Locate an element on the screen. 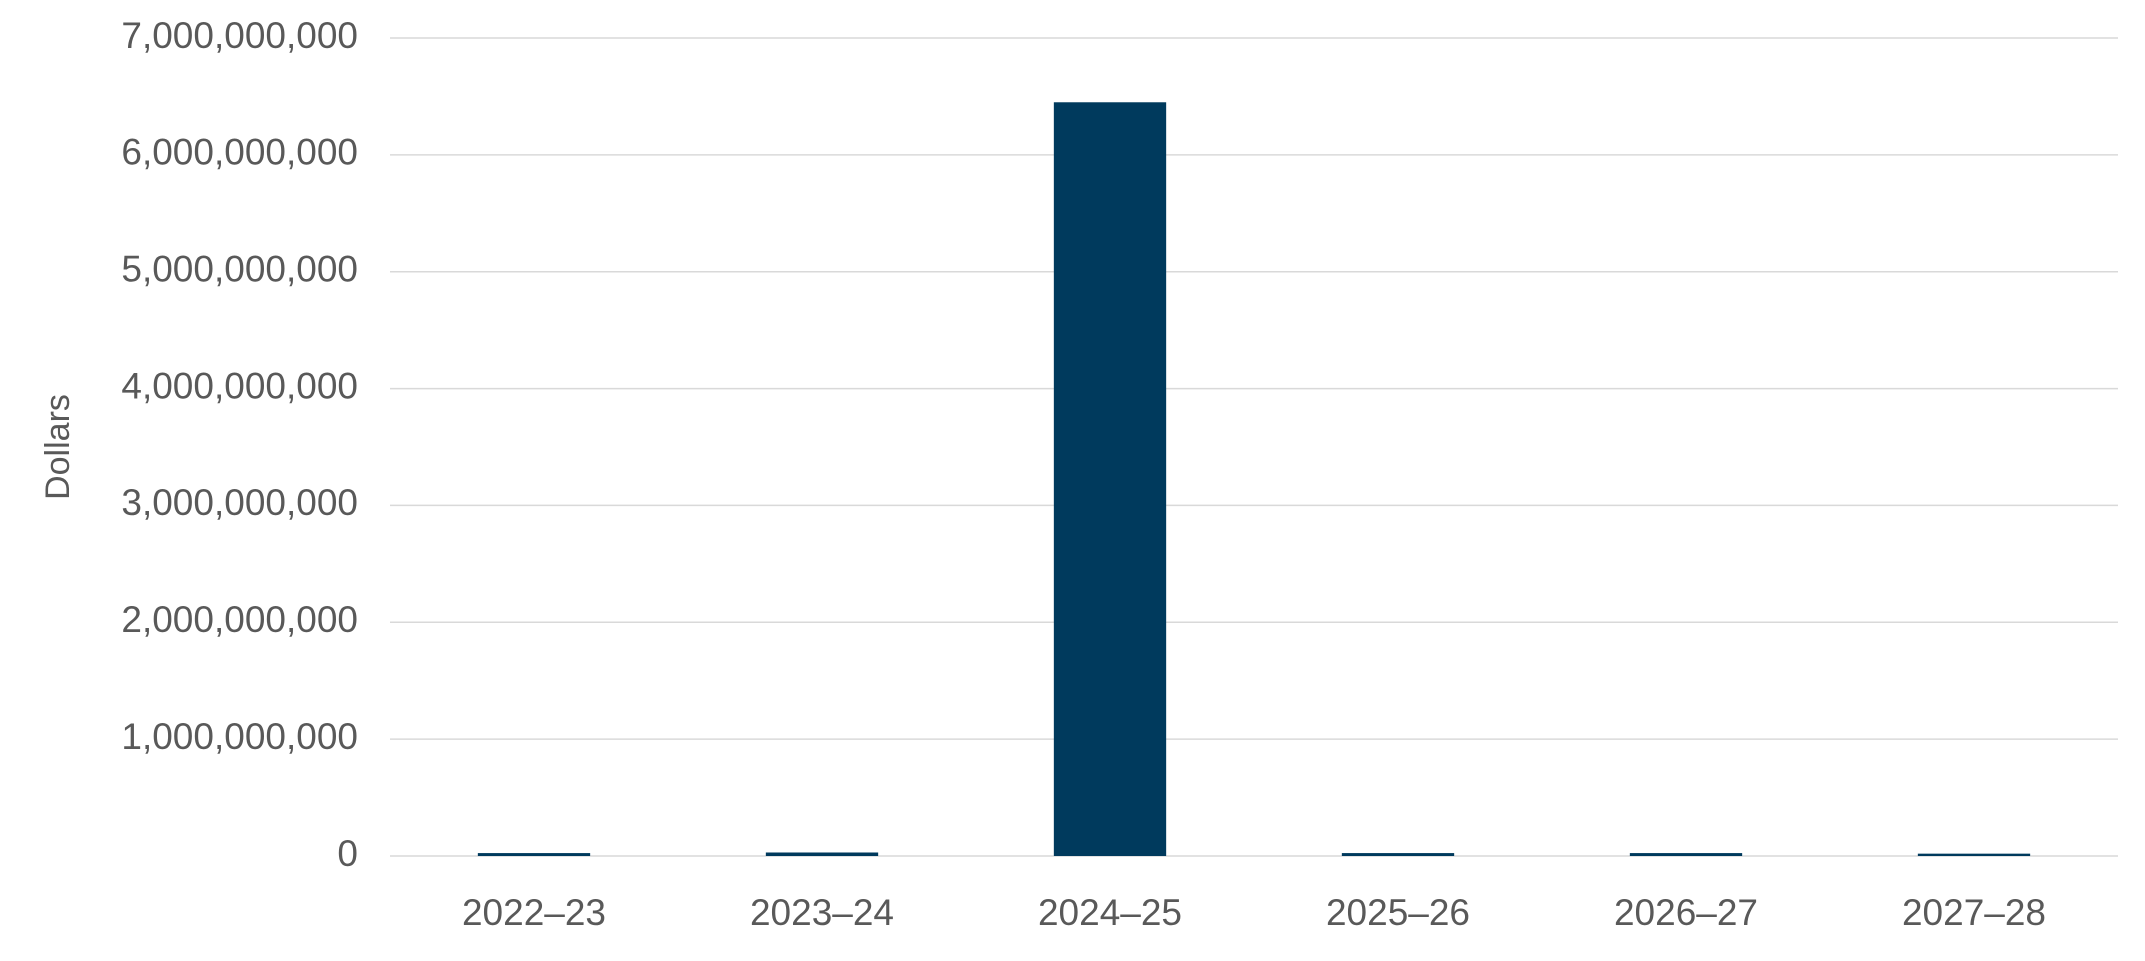  y-tick-label: 1,000,000,000 is located at coordinates (239, 736).